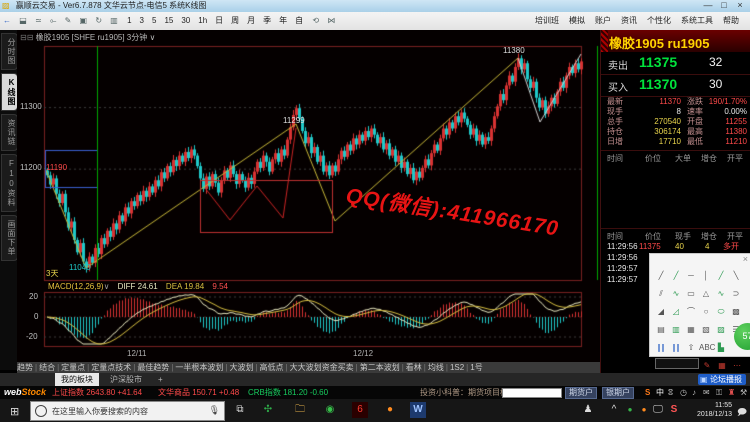  What do you see at coordinates (88, 37) in the screenshot?
I see `chart-symbol-header: ⊟⊟ 橡胶1905 [SHFE ru1905] 3分钟 ∨` at bounding box center [88, 37].